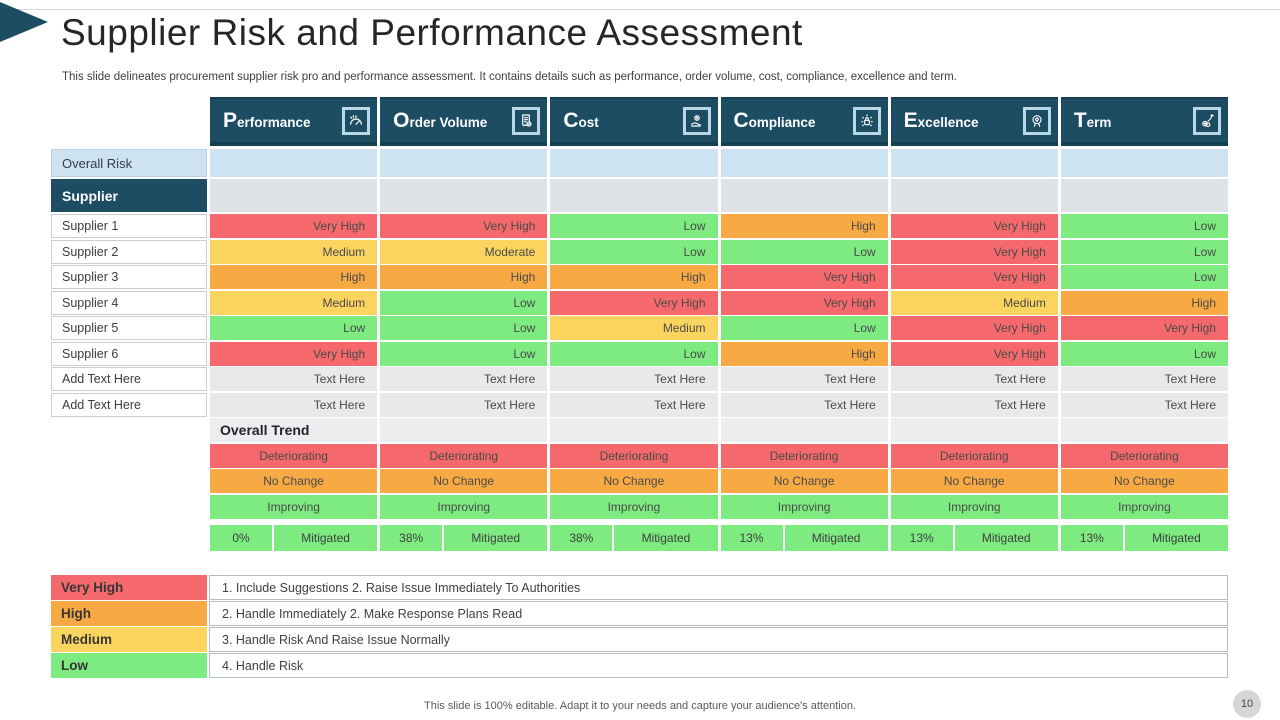 The height and width of the screenshot is (720, 1280). Describe the element at coordinates (866, 120) in the screenshot. I see `compliance-lock-icon` at that location.